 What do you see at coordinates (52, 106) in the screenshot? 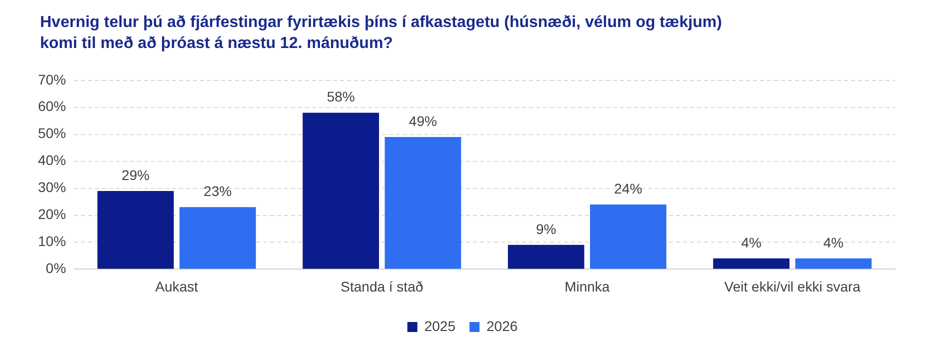
I see `y-tick-label: 60%` at bounding box center [52, 106].